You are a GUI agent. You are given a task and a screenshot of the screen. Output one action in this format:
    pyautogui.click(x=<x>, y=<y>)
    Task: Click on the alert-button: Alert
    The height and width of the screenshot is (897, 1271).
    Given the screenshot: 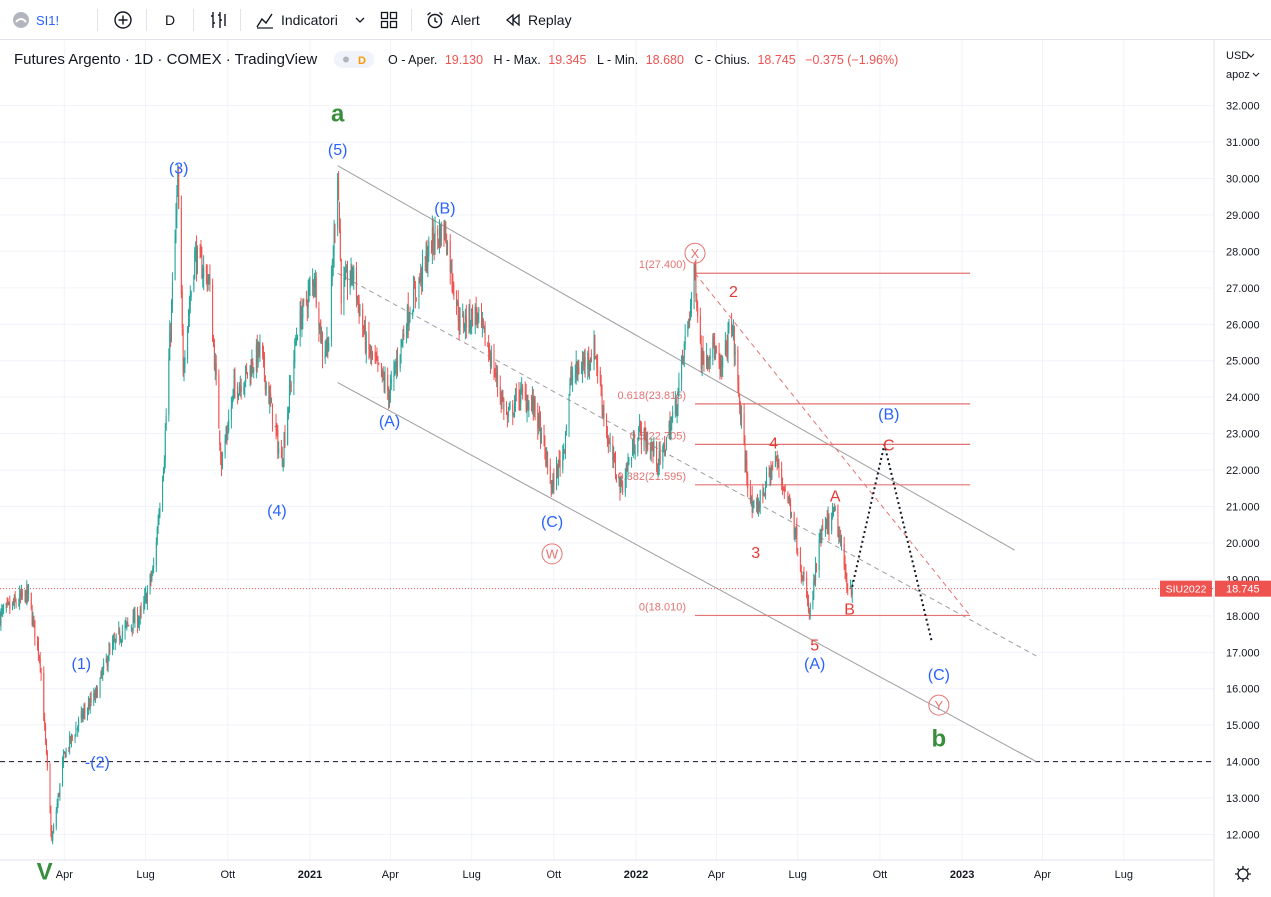 What is the action you would take?
    pyautogui.click(x=452, y=20)
    